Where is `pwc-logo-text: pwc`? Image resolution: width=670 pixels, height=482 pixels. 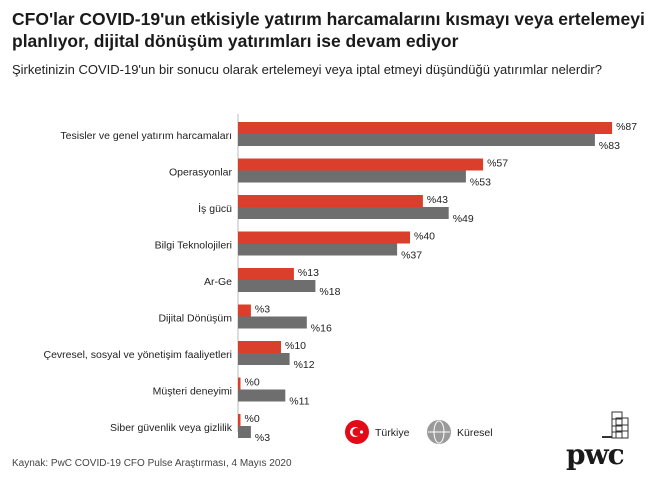 pwc-logo-text: pwc is located at coordinates (595, 454).